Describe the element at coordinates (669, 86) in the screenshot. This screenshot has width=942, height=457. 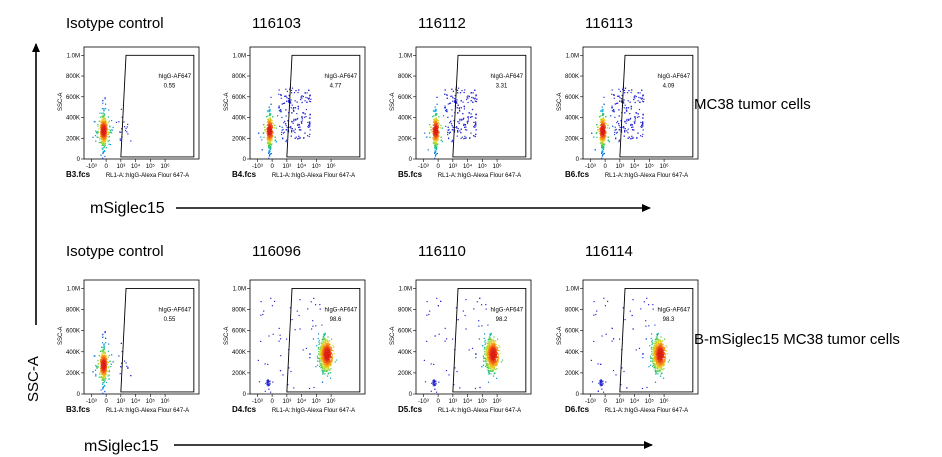
I see `gate-value: 4.09` at that location.